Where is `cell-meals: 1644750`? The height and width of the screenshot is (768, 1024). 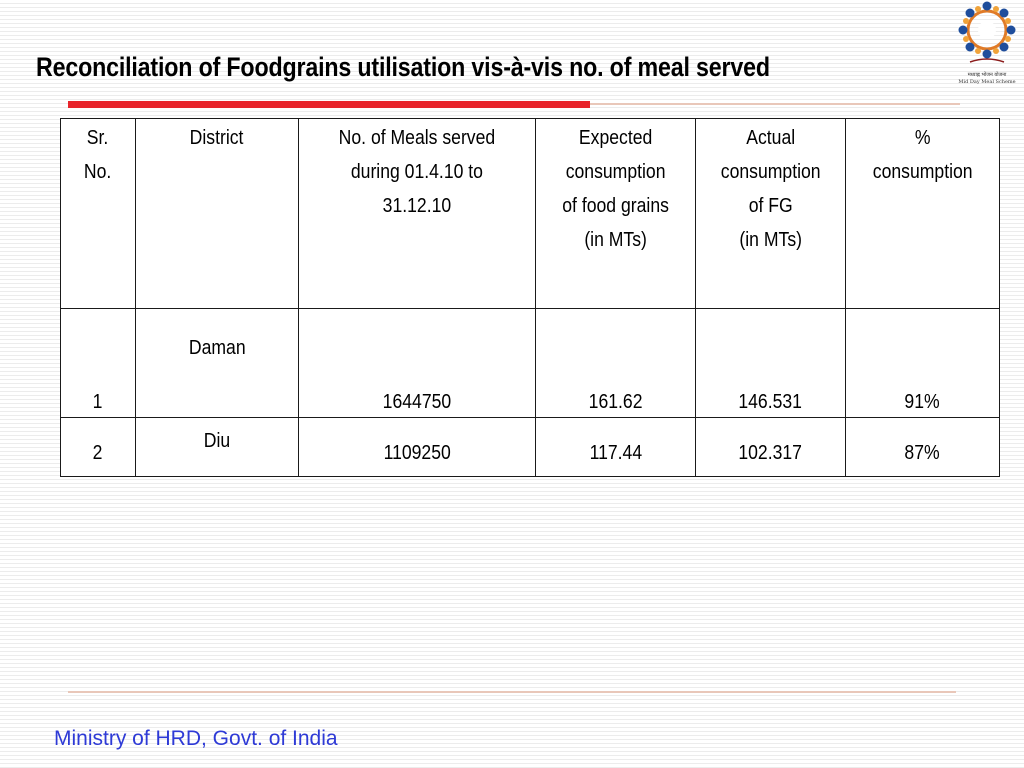
cell-meals: 1644750 is located at coordinates (417, 363).